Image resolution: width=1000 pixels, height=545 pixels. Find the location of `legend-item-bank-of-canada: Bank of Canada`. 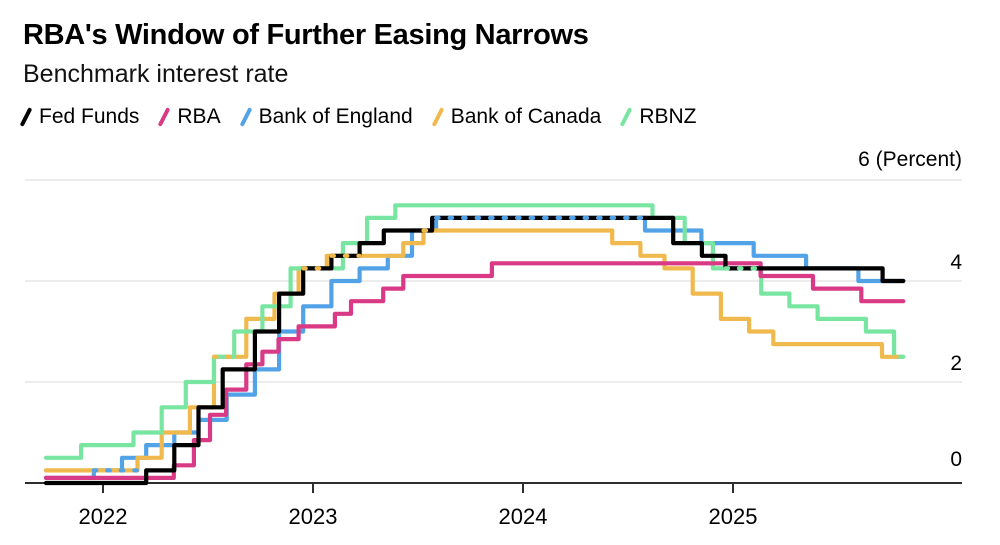

legend-item-bank-of-canada: Bank of Canada is located at coordinates (516, 117).